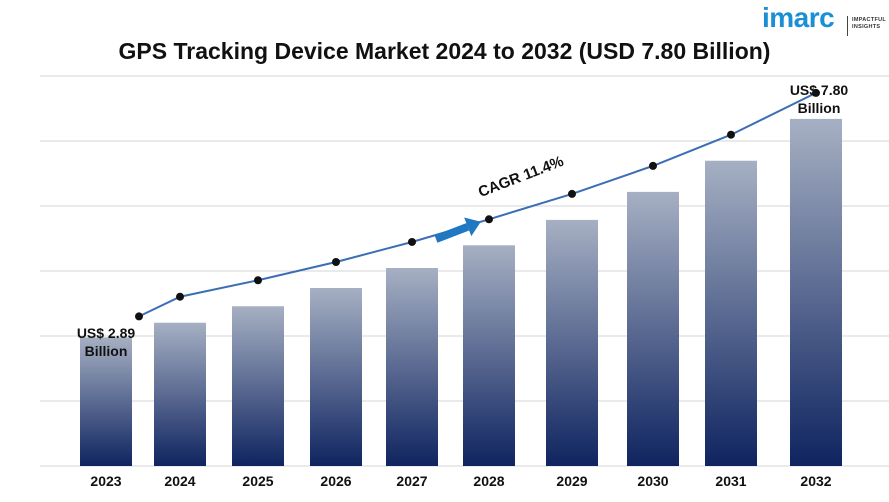  What do you see at coordinates (866, 27) in the screenshot?
I see `logo-tagline-line-2: INSIGHTS` at bounding box center [866, 27].